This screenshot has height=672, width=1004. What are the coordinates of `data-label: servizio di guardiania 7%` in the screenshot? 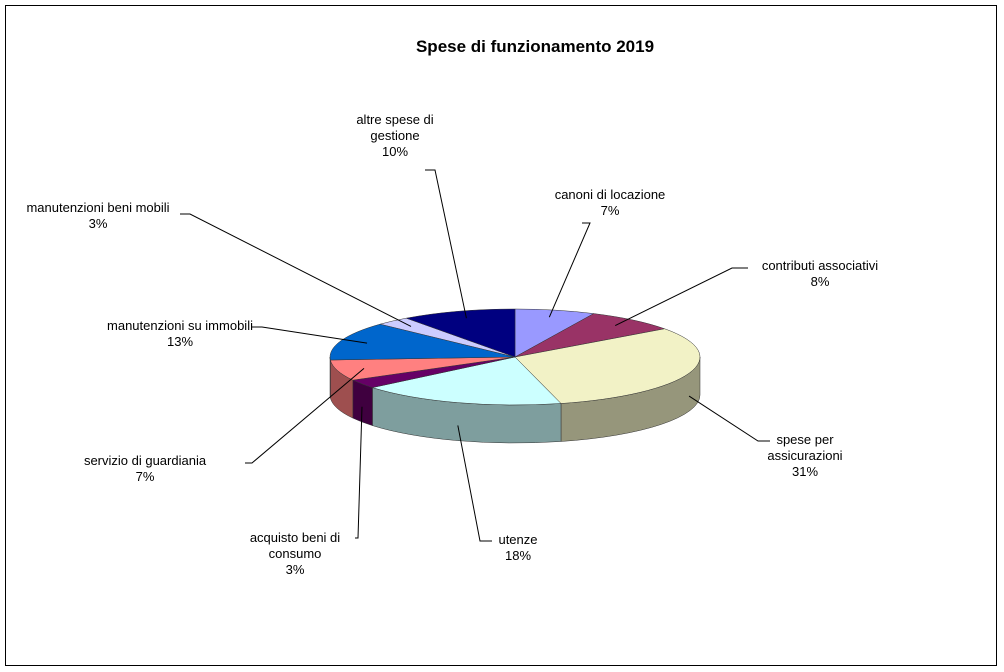 It's located at (145, 469).